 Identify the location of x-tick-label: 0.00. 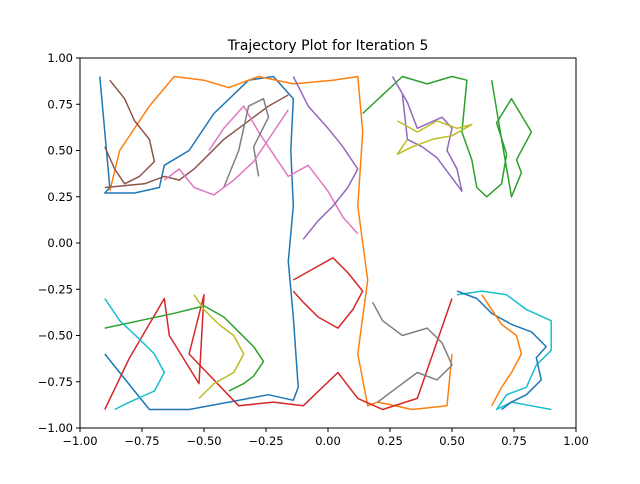
(328, 441).